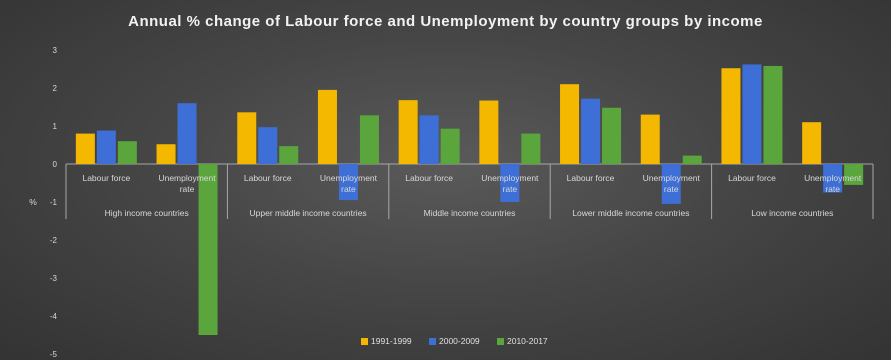  What do you see at coordinates (391, 341) in the screenshot?
I see `legend-label: 1991-1999` at bounding box center [391, 341].